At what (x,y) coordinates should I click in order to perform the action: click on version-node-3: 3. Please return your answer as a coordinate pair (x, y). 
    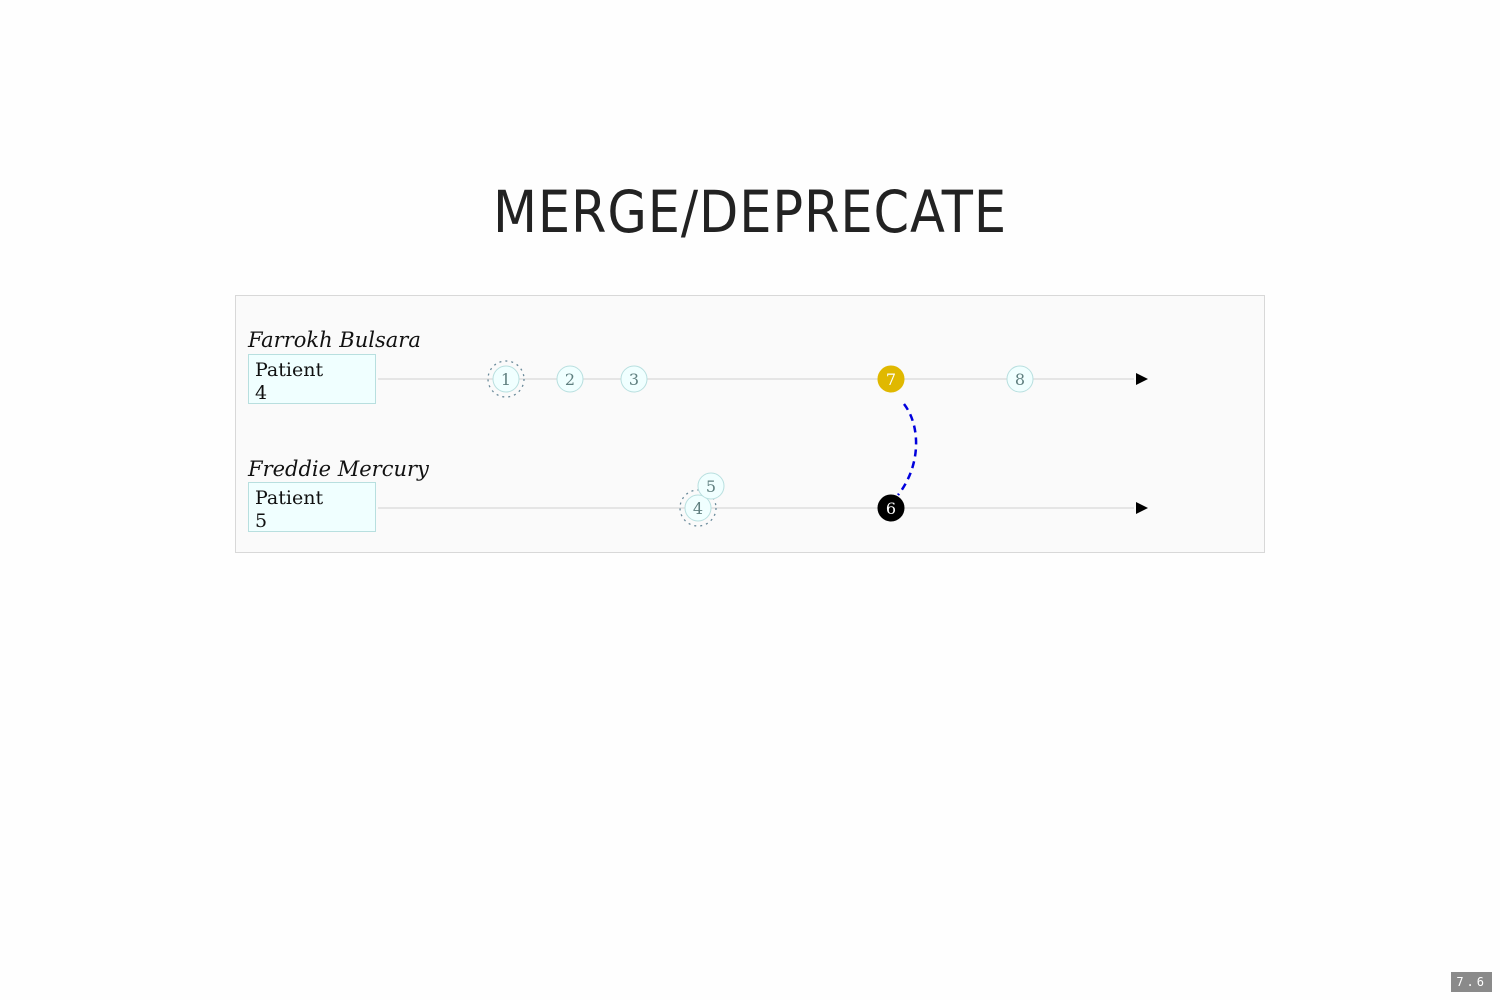
    Looking at the image, I should click on (634, 379).